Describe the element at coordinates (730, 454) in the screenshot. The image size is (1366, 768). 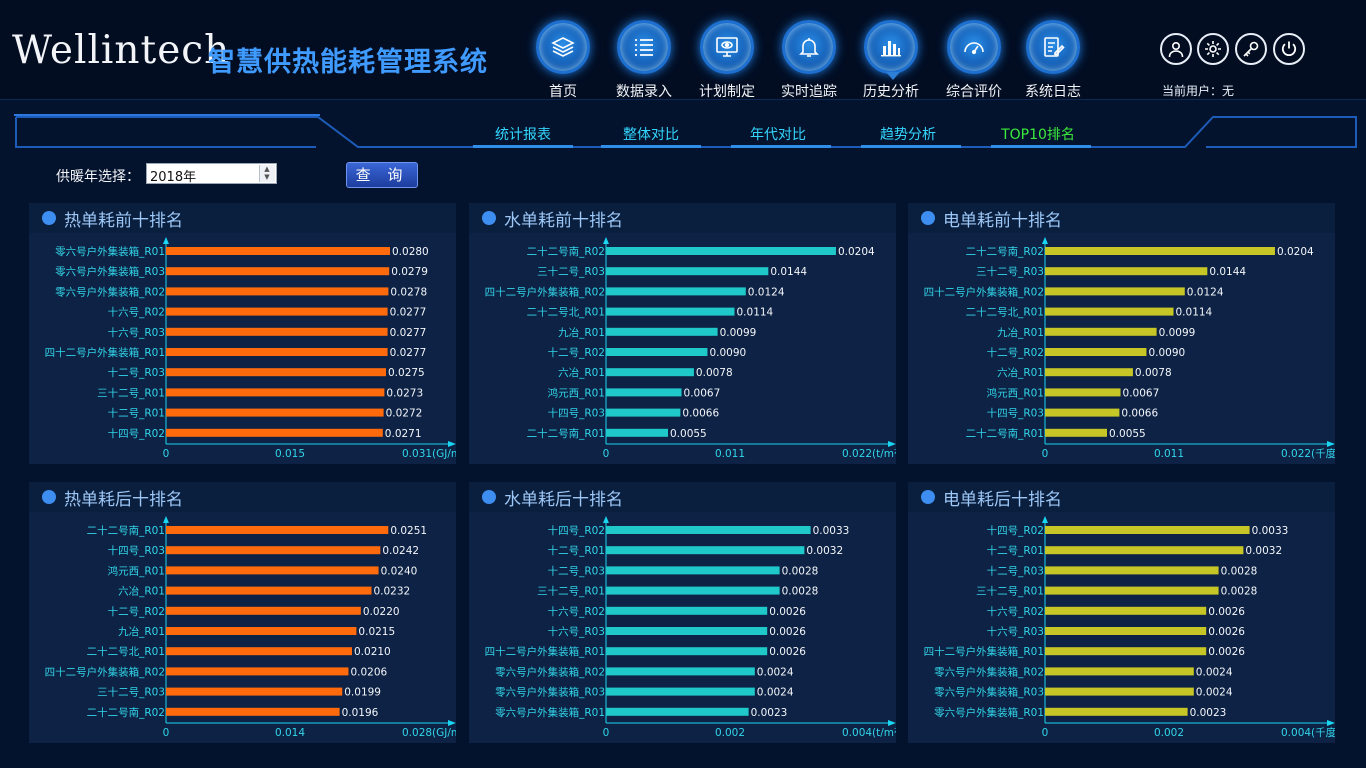
I see `x-tick-label: 0.011` at that location.